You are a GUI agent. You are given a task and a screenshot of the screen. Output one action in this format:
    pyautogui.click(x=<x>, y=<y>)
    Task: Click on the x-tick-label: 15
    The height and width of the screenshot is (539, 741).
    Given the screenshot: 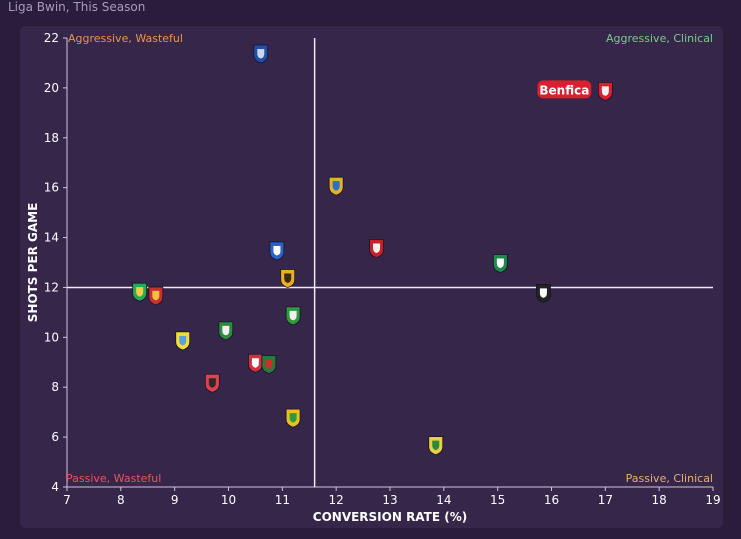 What is the action you would take?
    pyautogui.click(x=497, y=500)
    